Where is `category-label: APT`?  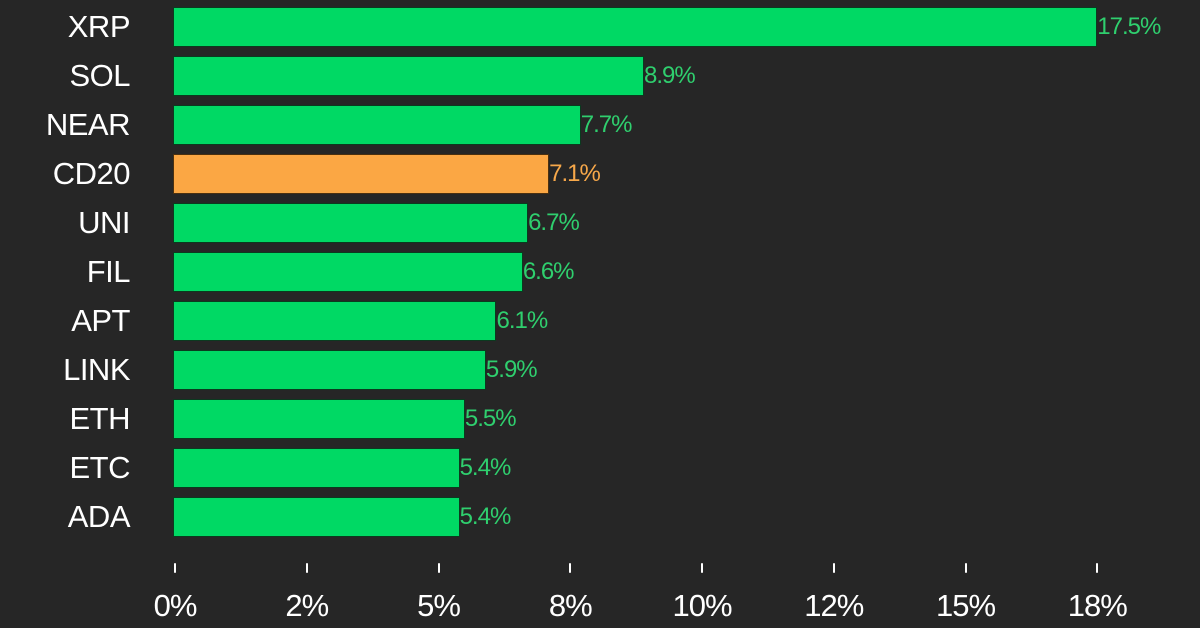
category-label: APT is located at coordinates (100, 320).